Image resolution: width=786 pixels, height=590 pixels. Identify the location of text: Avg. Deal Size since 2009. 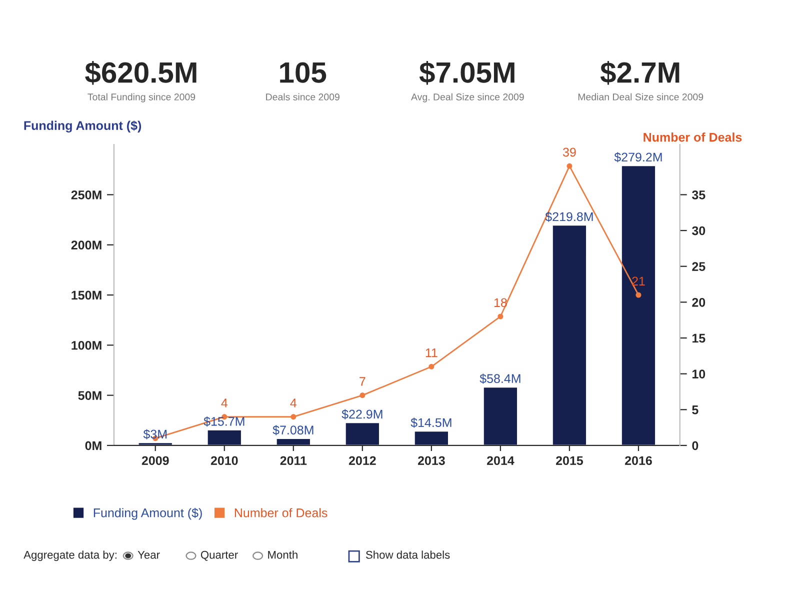
(467, 97).